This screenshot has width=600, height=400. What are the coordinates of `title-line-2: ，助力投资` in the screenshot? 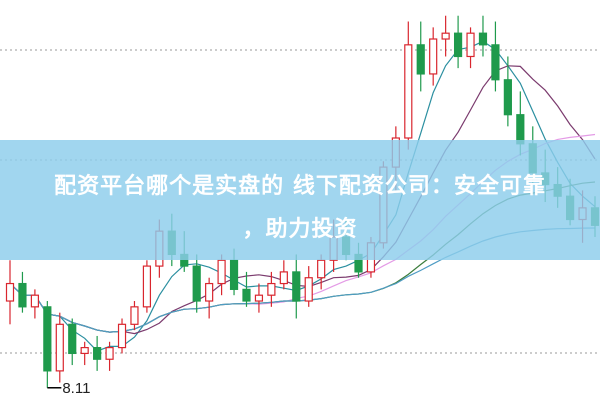 It's located at (300, 229).